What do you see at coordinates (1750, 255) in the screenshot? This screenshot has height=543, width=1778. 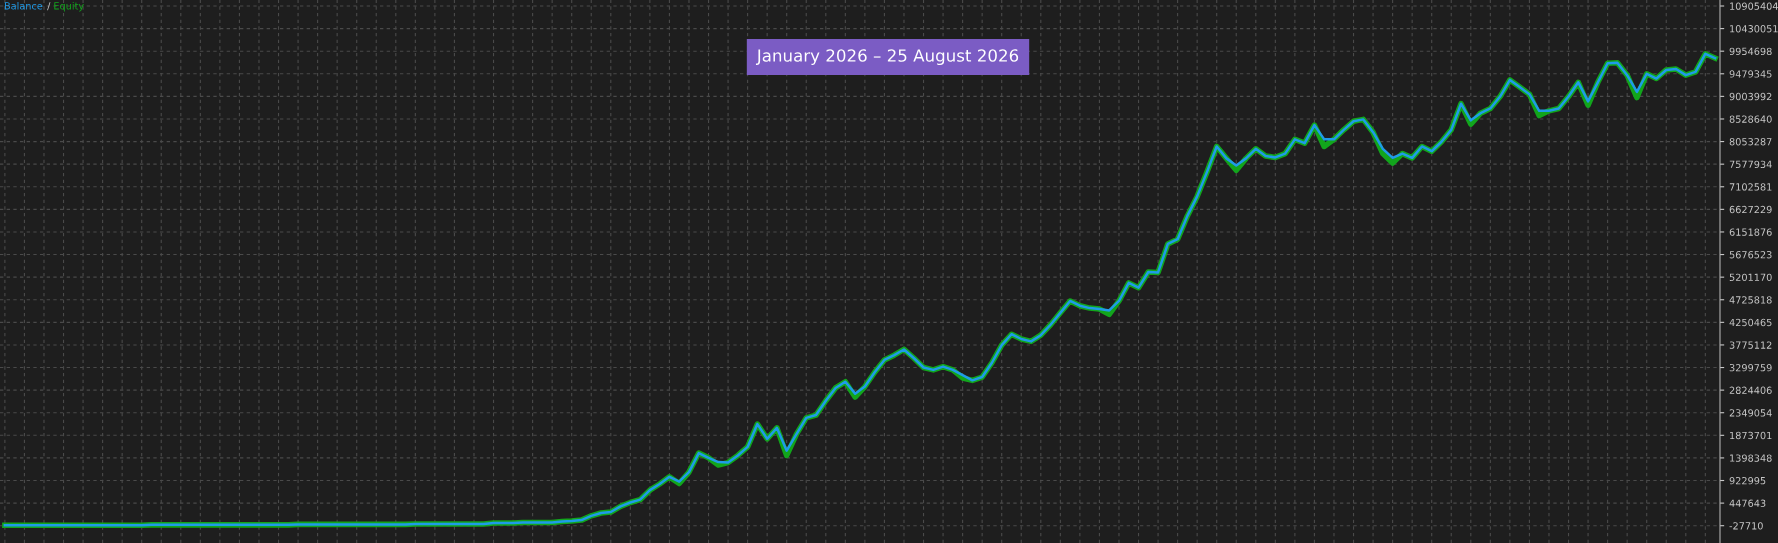 I see `y-tick-label: 5676523` at bounding box center [1750, 255].